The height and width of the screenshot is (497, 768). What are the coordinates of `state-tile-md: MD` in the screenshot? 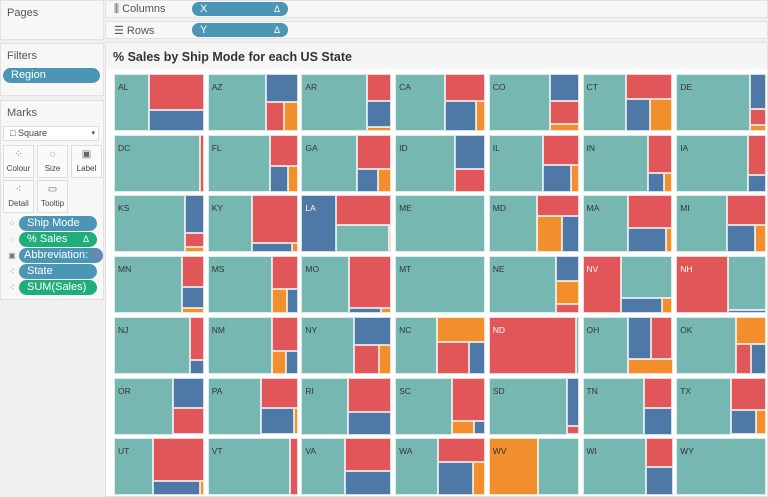 It's located at (533, 224).